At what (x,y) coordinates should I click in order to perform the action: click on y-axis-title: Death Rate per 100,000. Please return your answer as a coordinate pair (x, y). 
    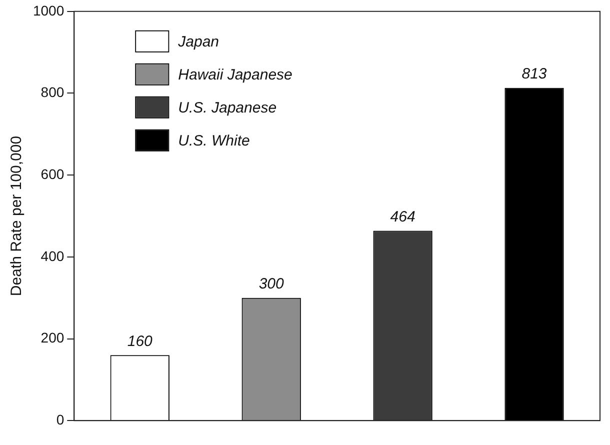
    Looking at the image, I should click on (17, 216).